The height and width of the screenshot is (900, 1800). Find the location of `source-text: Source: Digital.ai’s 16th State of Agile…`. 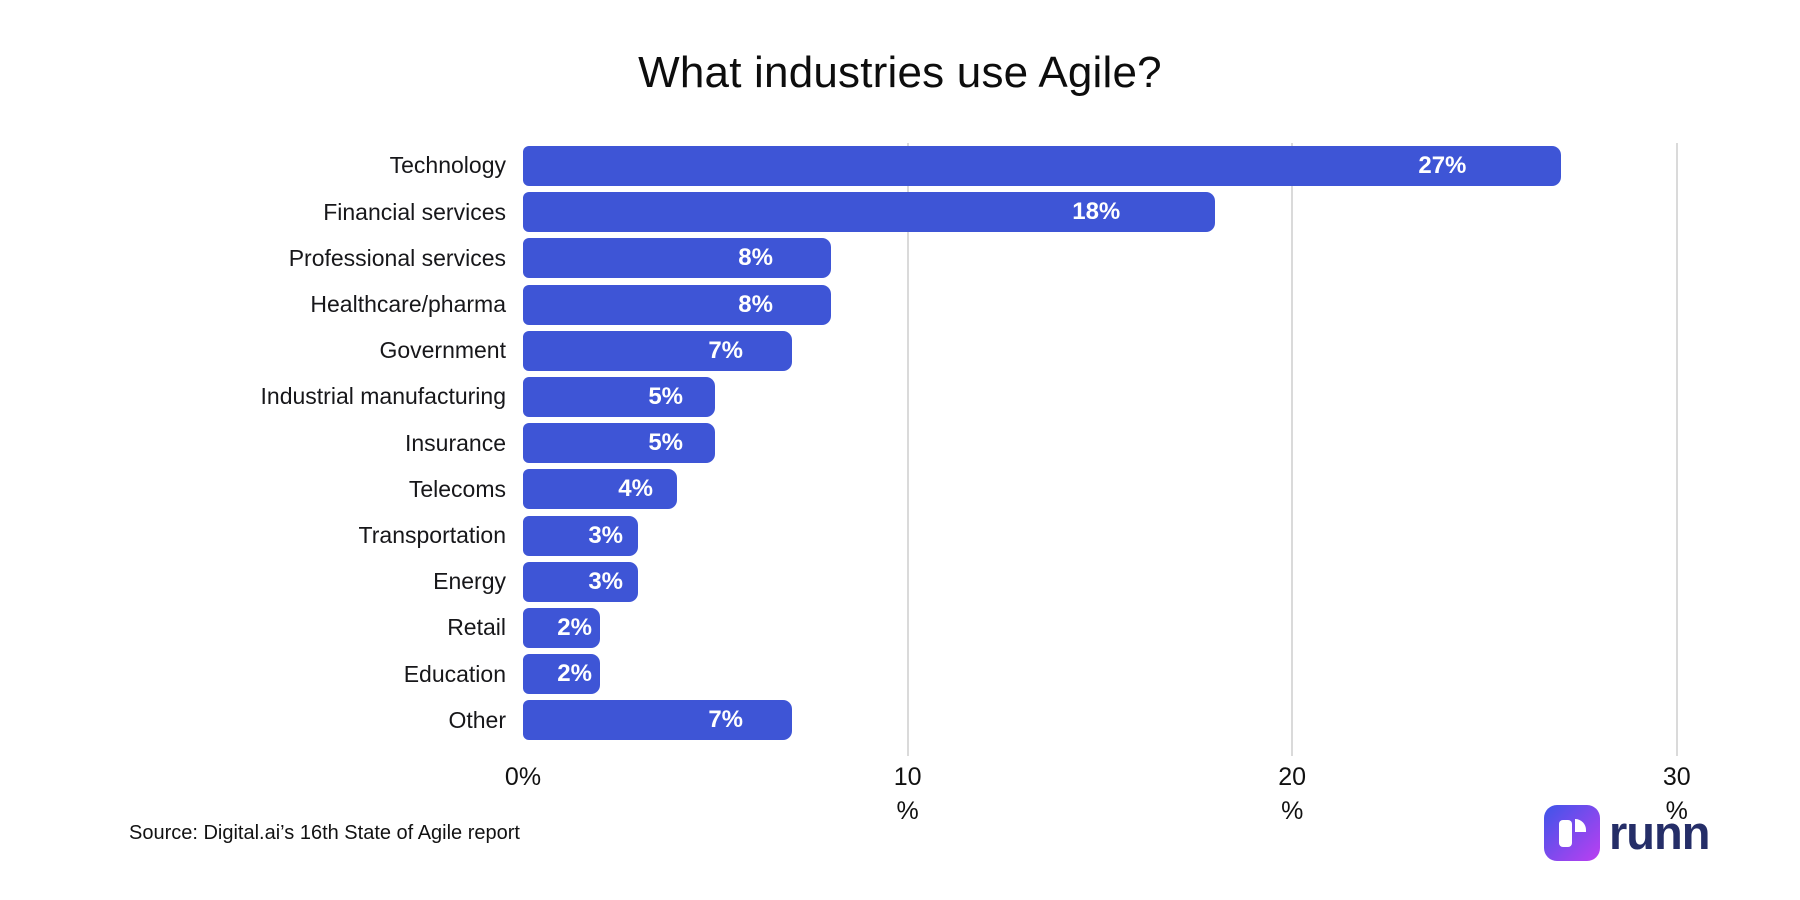

source-text: Source: Digital.ai’s 16th State of Agile… is located at coordinates (324, 833).